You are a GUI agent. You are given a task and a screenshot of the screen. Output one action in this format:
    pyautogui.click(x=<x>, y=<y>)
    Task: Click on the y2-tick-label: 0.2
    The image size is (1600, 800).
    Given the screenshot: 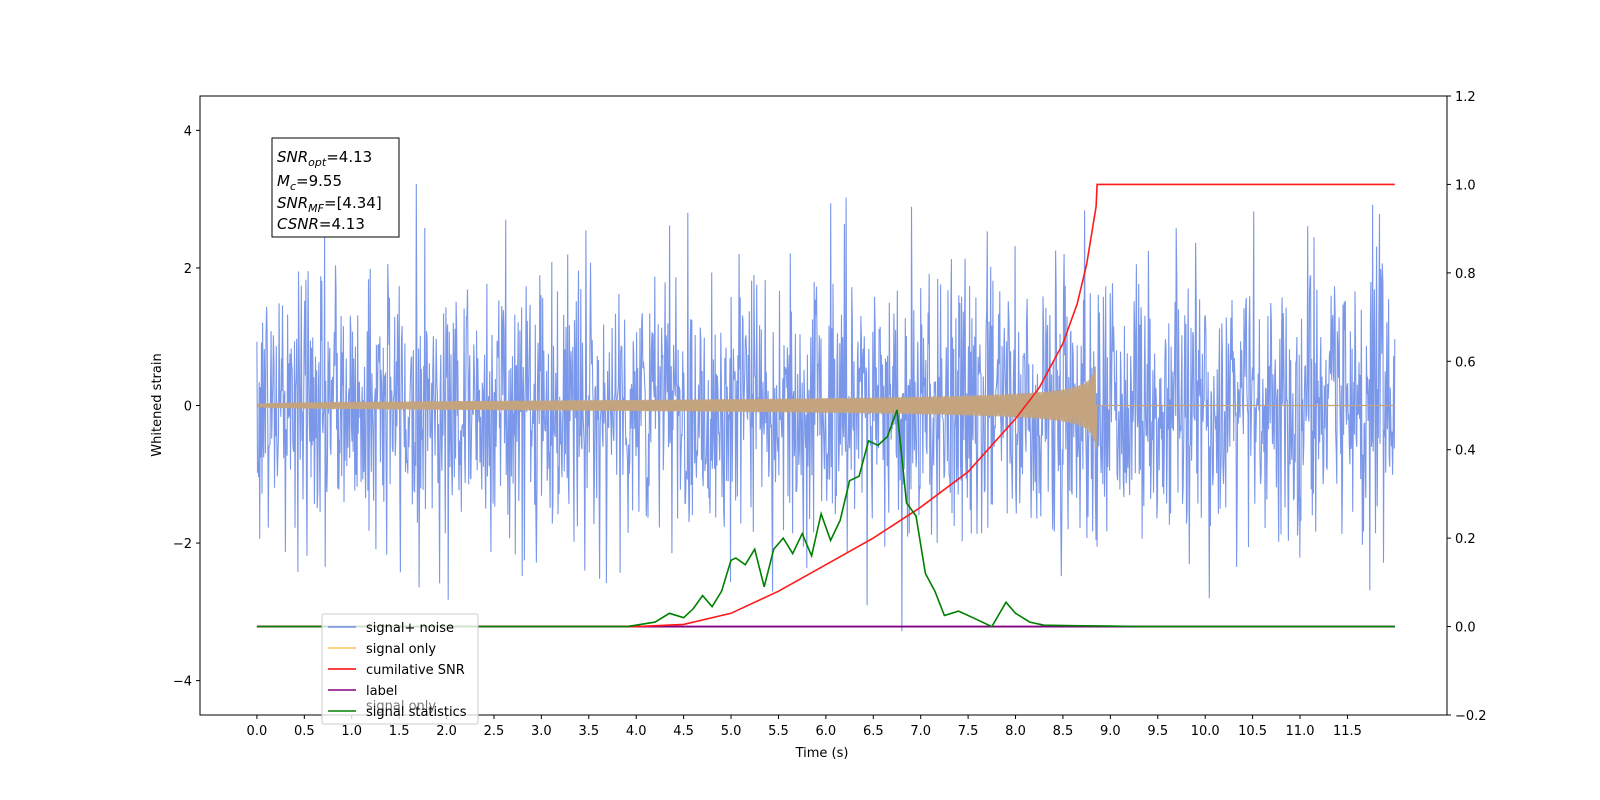 What is the action you would take?
    pyautogui.click(x=1465, y=539)
    